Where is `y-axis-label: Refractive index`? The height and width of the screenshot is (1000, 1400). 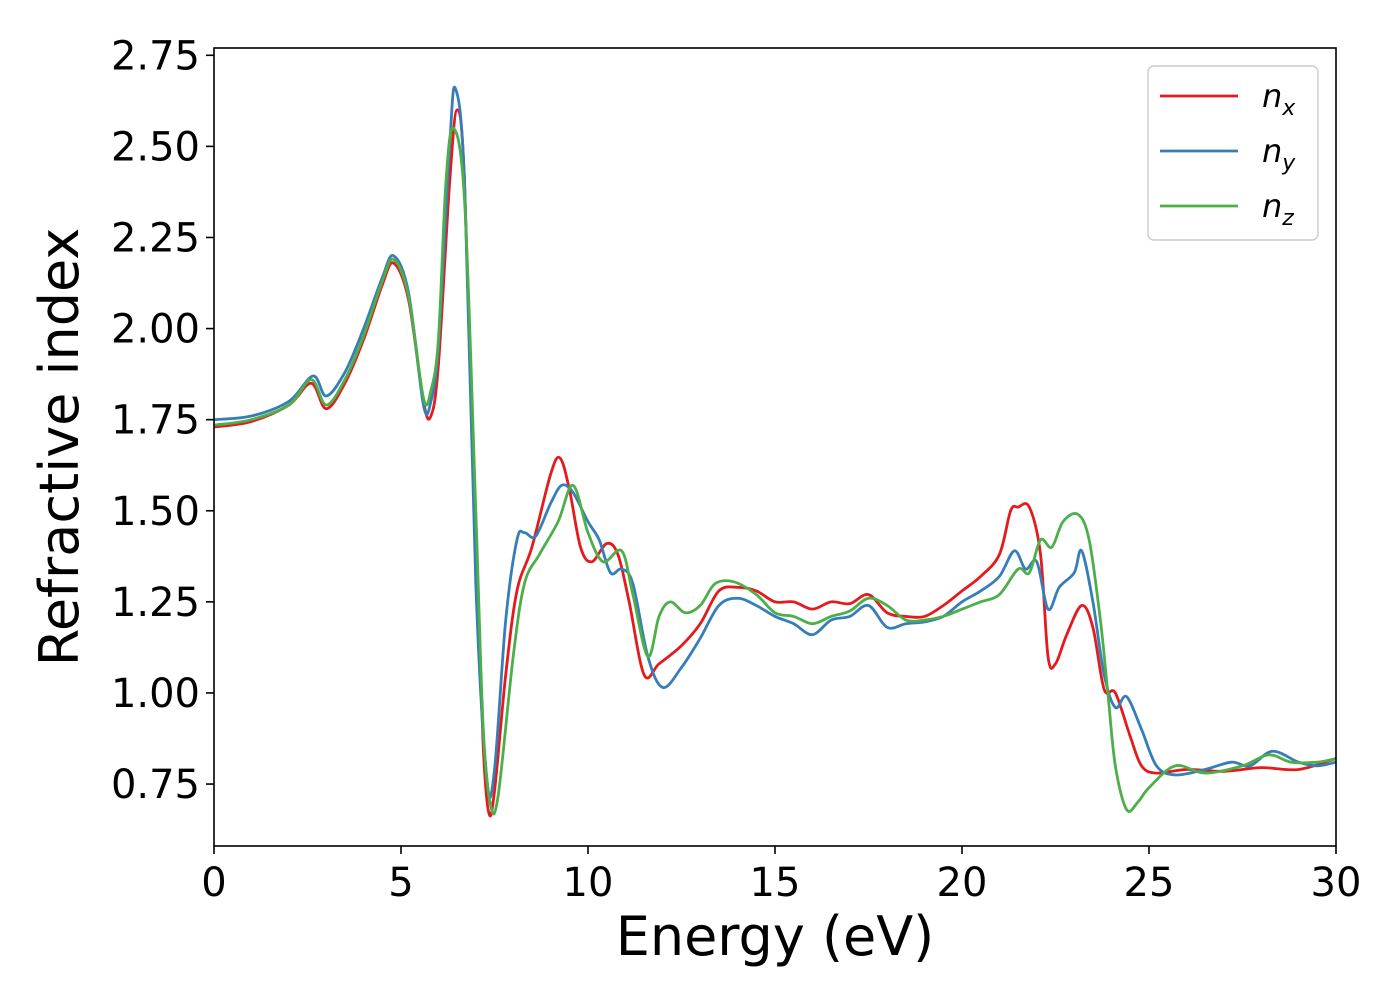
y-axis-label: Refractive index is located at coordinates (59, 447).